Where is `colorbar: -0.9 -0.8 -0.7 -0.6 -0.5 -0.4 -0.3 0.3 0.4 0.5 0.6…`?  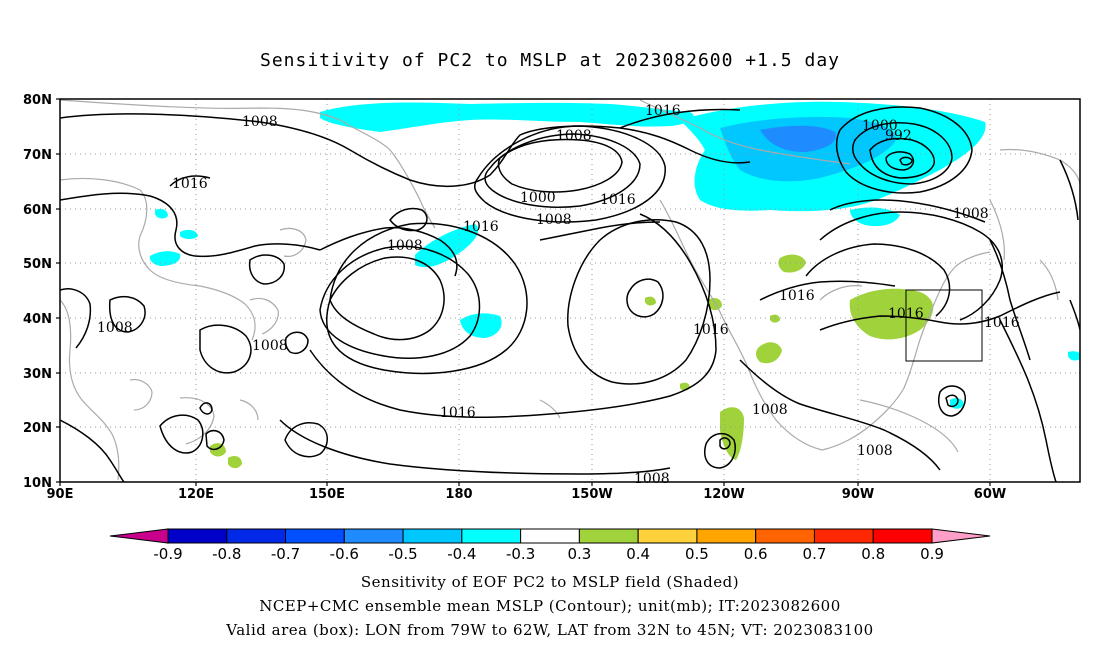 colorbar: -0.9 -0.8 -0.7 -0.6 -0.5 -0.4 -0.3 0.3 0.4 0.5 0.6… is located at coordinates (550, 545).